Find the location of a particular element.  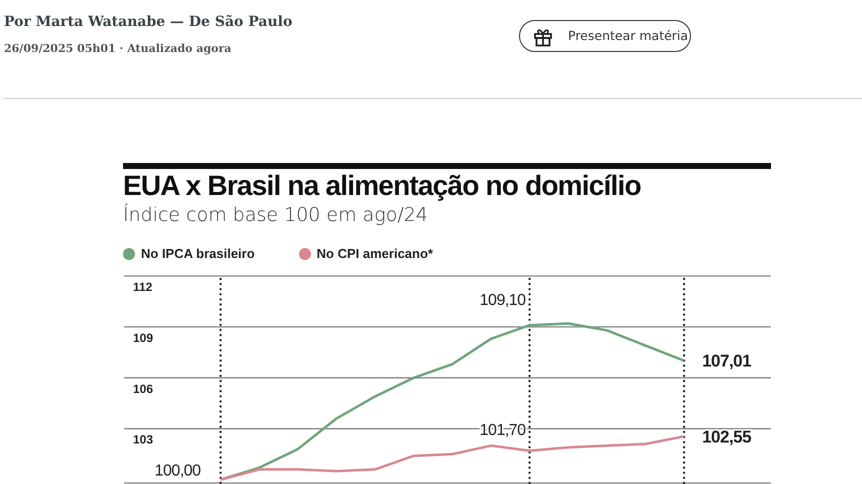

chart-subtitle: Índice com base 100 em ago/24 is located at coordinates (275, 215).